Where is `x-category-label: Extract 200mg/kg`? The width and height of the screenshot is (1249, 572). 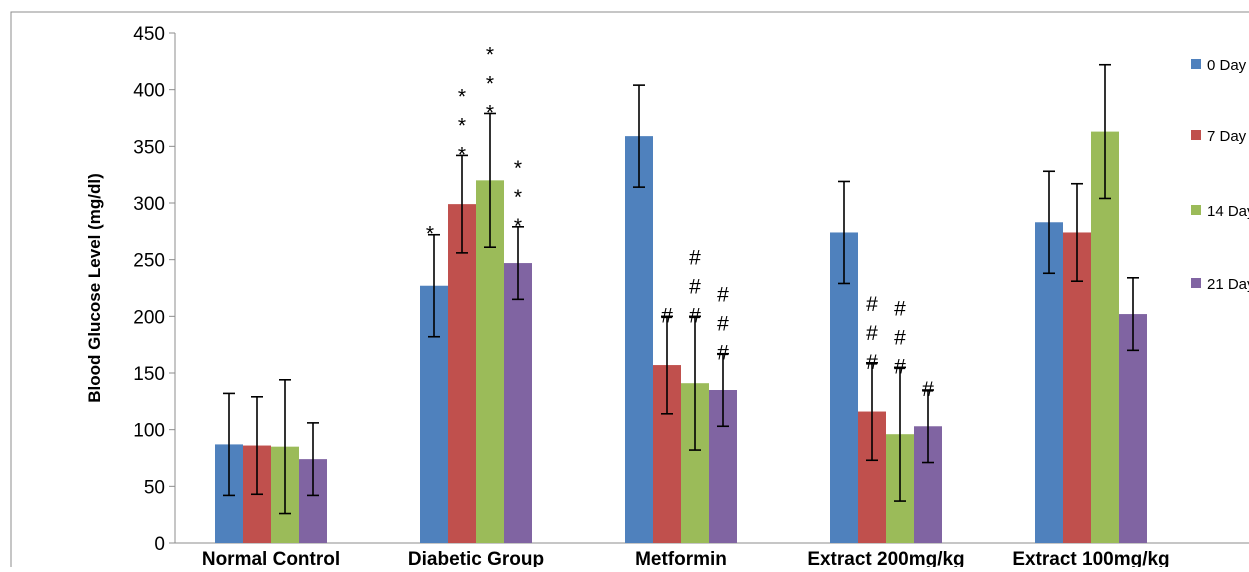
x-category-label: Extract 200mg/kg is located at coordinates (885, 558).